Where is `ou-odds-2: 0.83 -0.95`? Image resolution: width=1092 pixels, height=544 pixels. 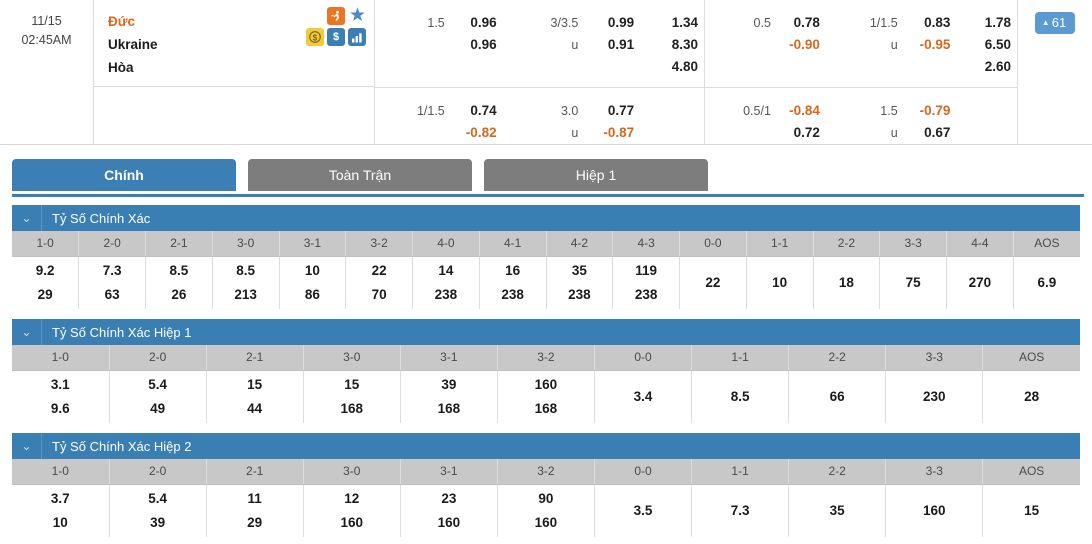 ou-odds-2: 0.83 -0.95 is located at coordinates (927, 43).